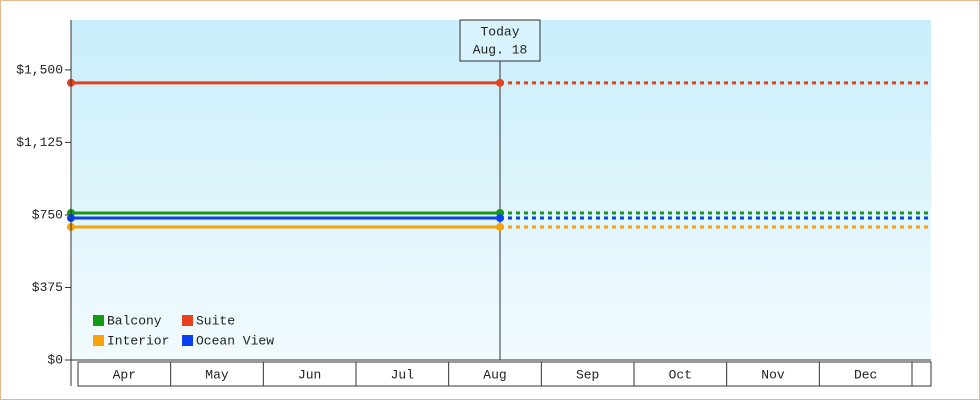 Image resolution: width=980 pixels, height=400 pixels. I want to click on x-tick-label: Nov, so click(773, 374).